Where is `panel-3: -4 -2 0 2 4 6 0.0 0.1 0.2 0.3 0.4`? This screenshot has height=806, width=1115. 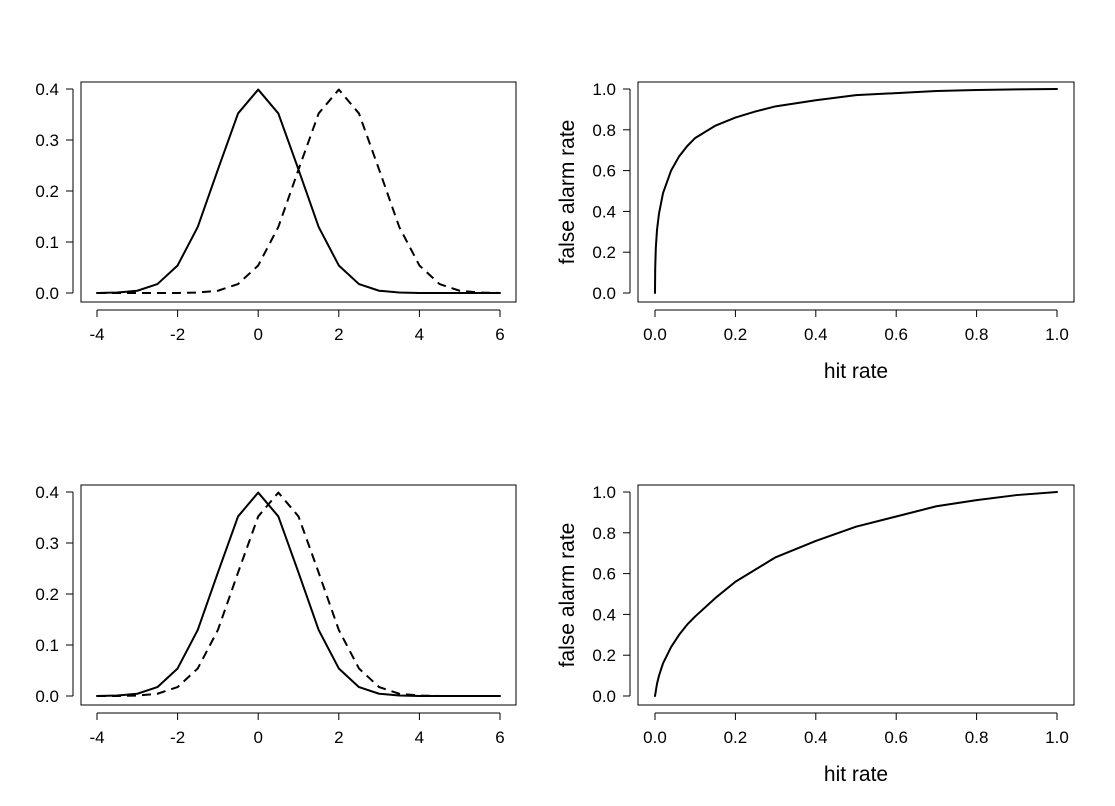
panel-3: -4 -2 0 2 4 6 0.0 0.1 0.2 0.3 0.4 is located at coordinates (276, 615).